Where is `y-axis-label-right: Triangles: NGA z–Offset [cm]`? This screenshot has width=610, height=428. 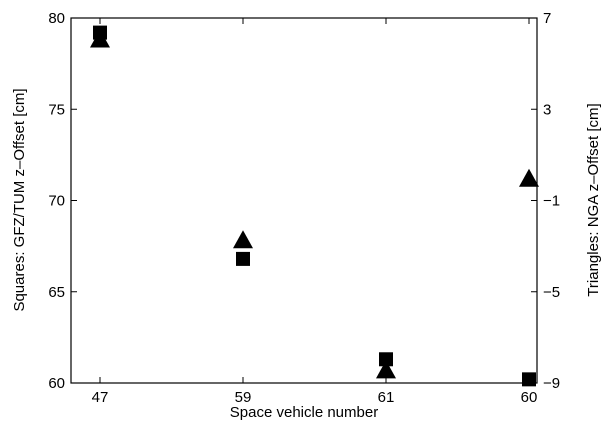
y-axis-label-right: Triangles: NGA z–Offset [cm] is located at coordinates (593, 199).